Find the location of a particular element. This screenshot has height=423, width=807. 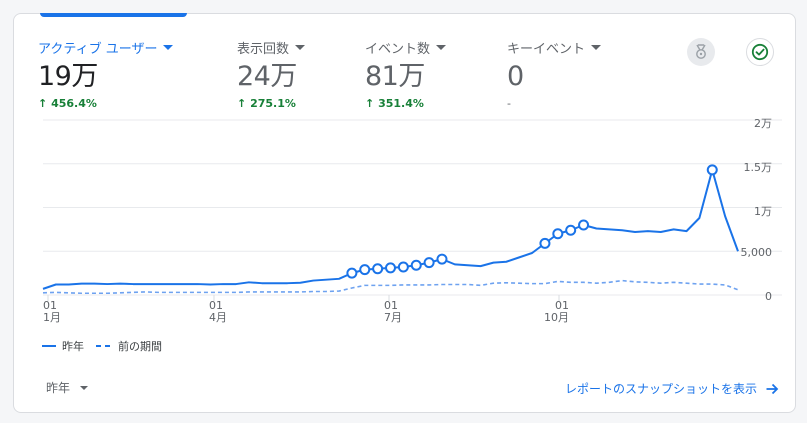

metric-label: 表示回数 is located at coordinates (271, 47).